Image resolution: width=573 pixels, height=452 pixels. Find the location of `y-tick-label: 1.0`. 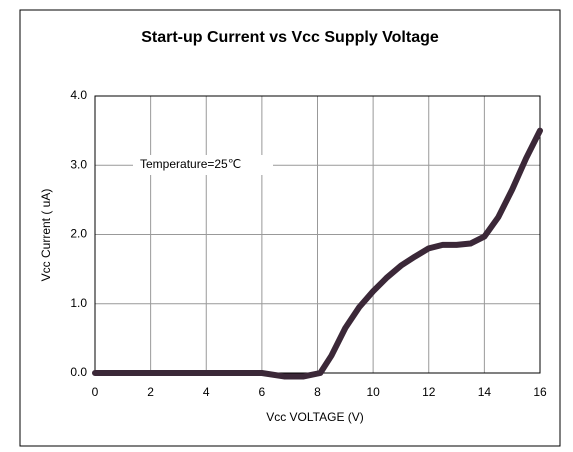

y-tick-label: 1.0 is located at coordinates (78, 303).